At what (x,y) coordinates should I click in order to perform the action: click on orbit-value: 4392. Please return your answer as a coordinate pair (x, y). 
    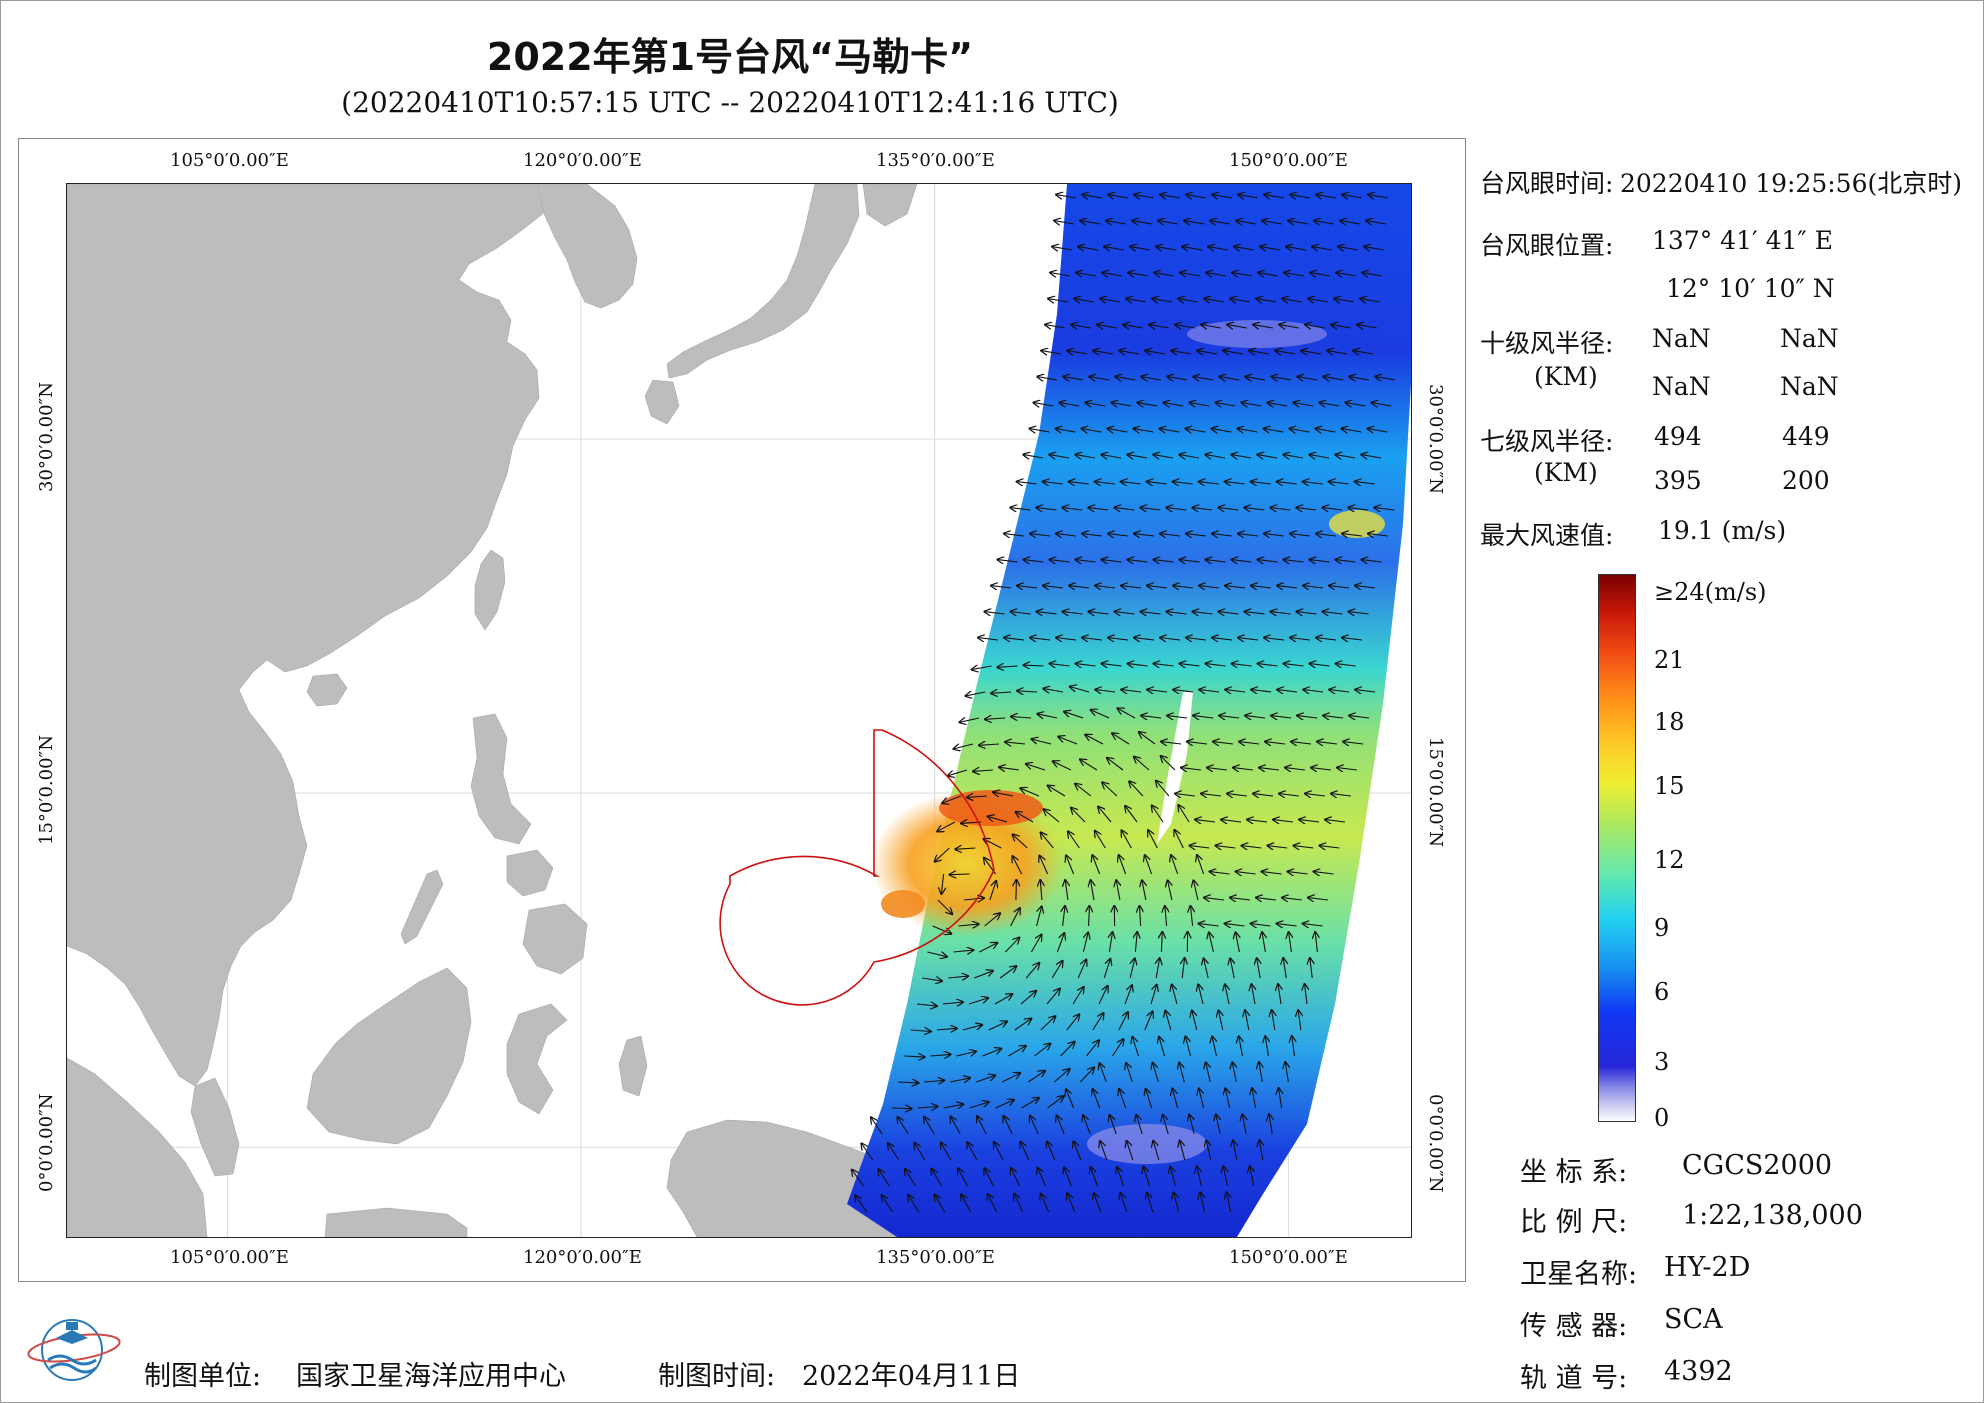
    Looking at the image, I should click on (1698, 1371).